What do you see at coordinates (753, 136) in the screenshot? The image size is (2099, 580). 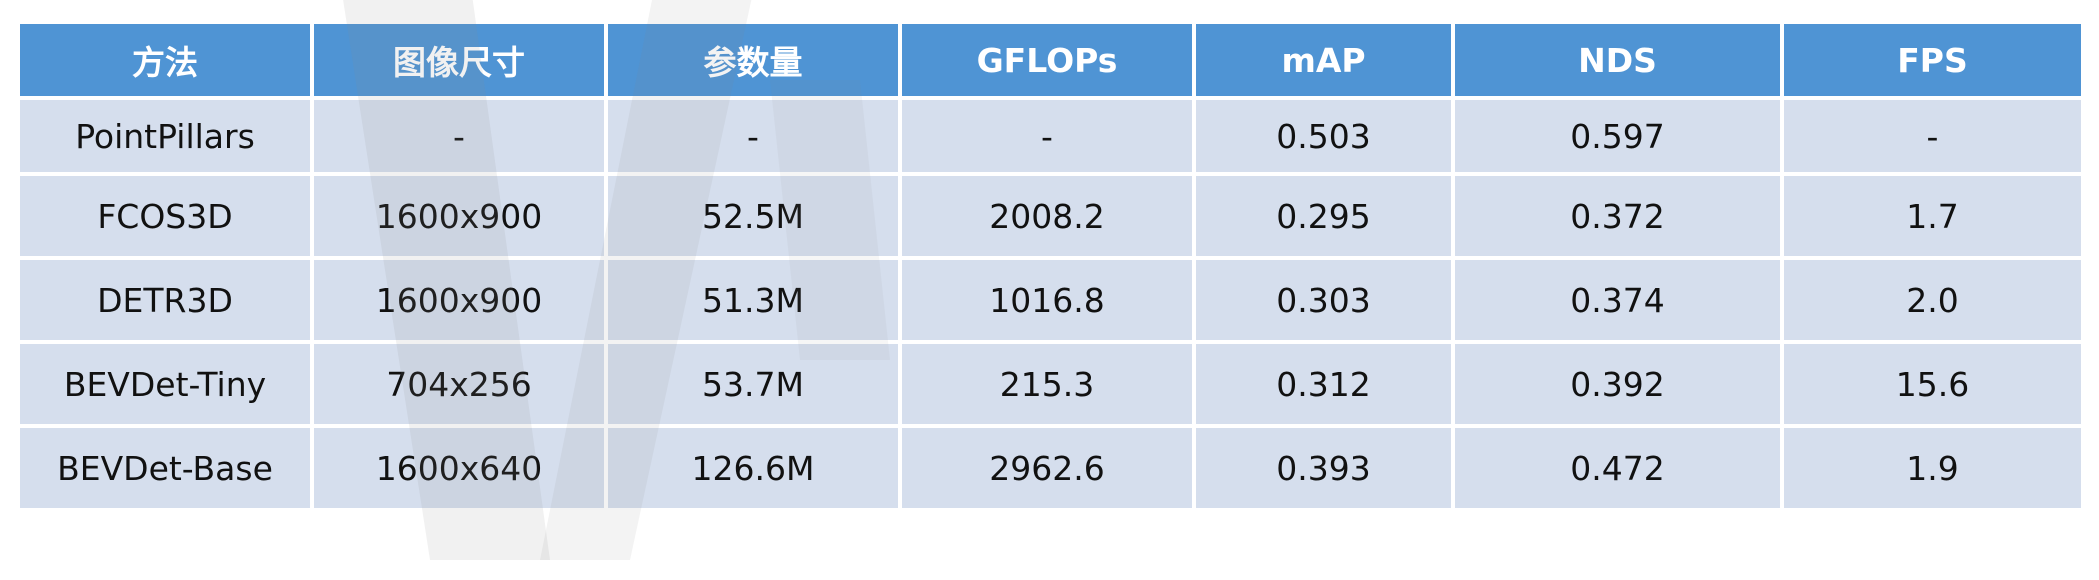 I see `cell-params: -` at bounding box center [753, 136].